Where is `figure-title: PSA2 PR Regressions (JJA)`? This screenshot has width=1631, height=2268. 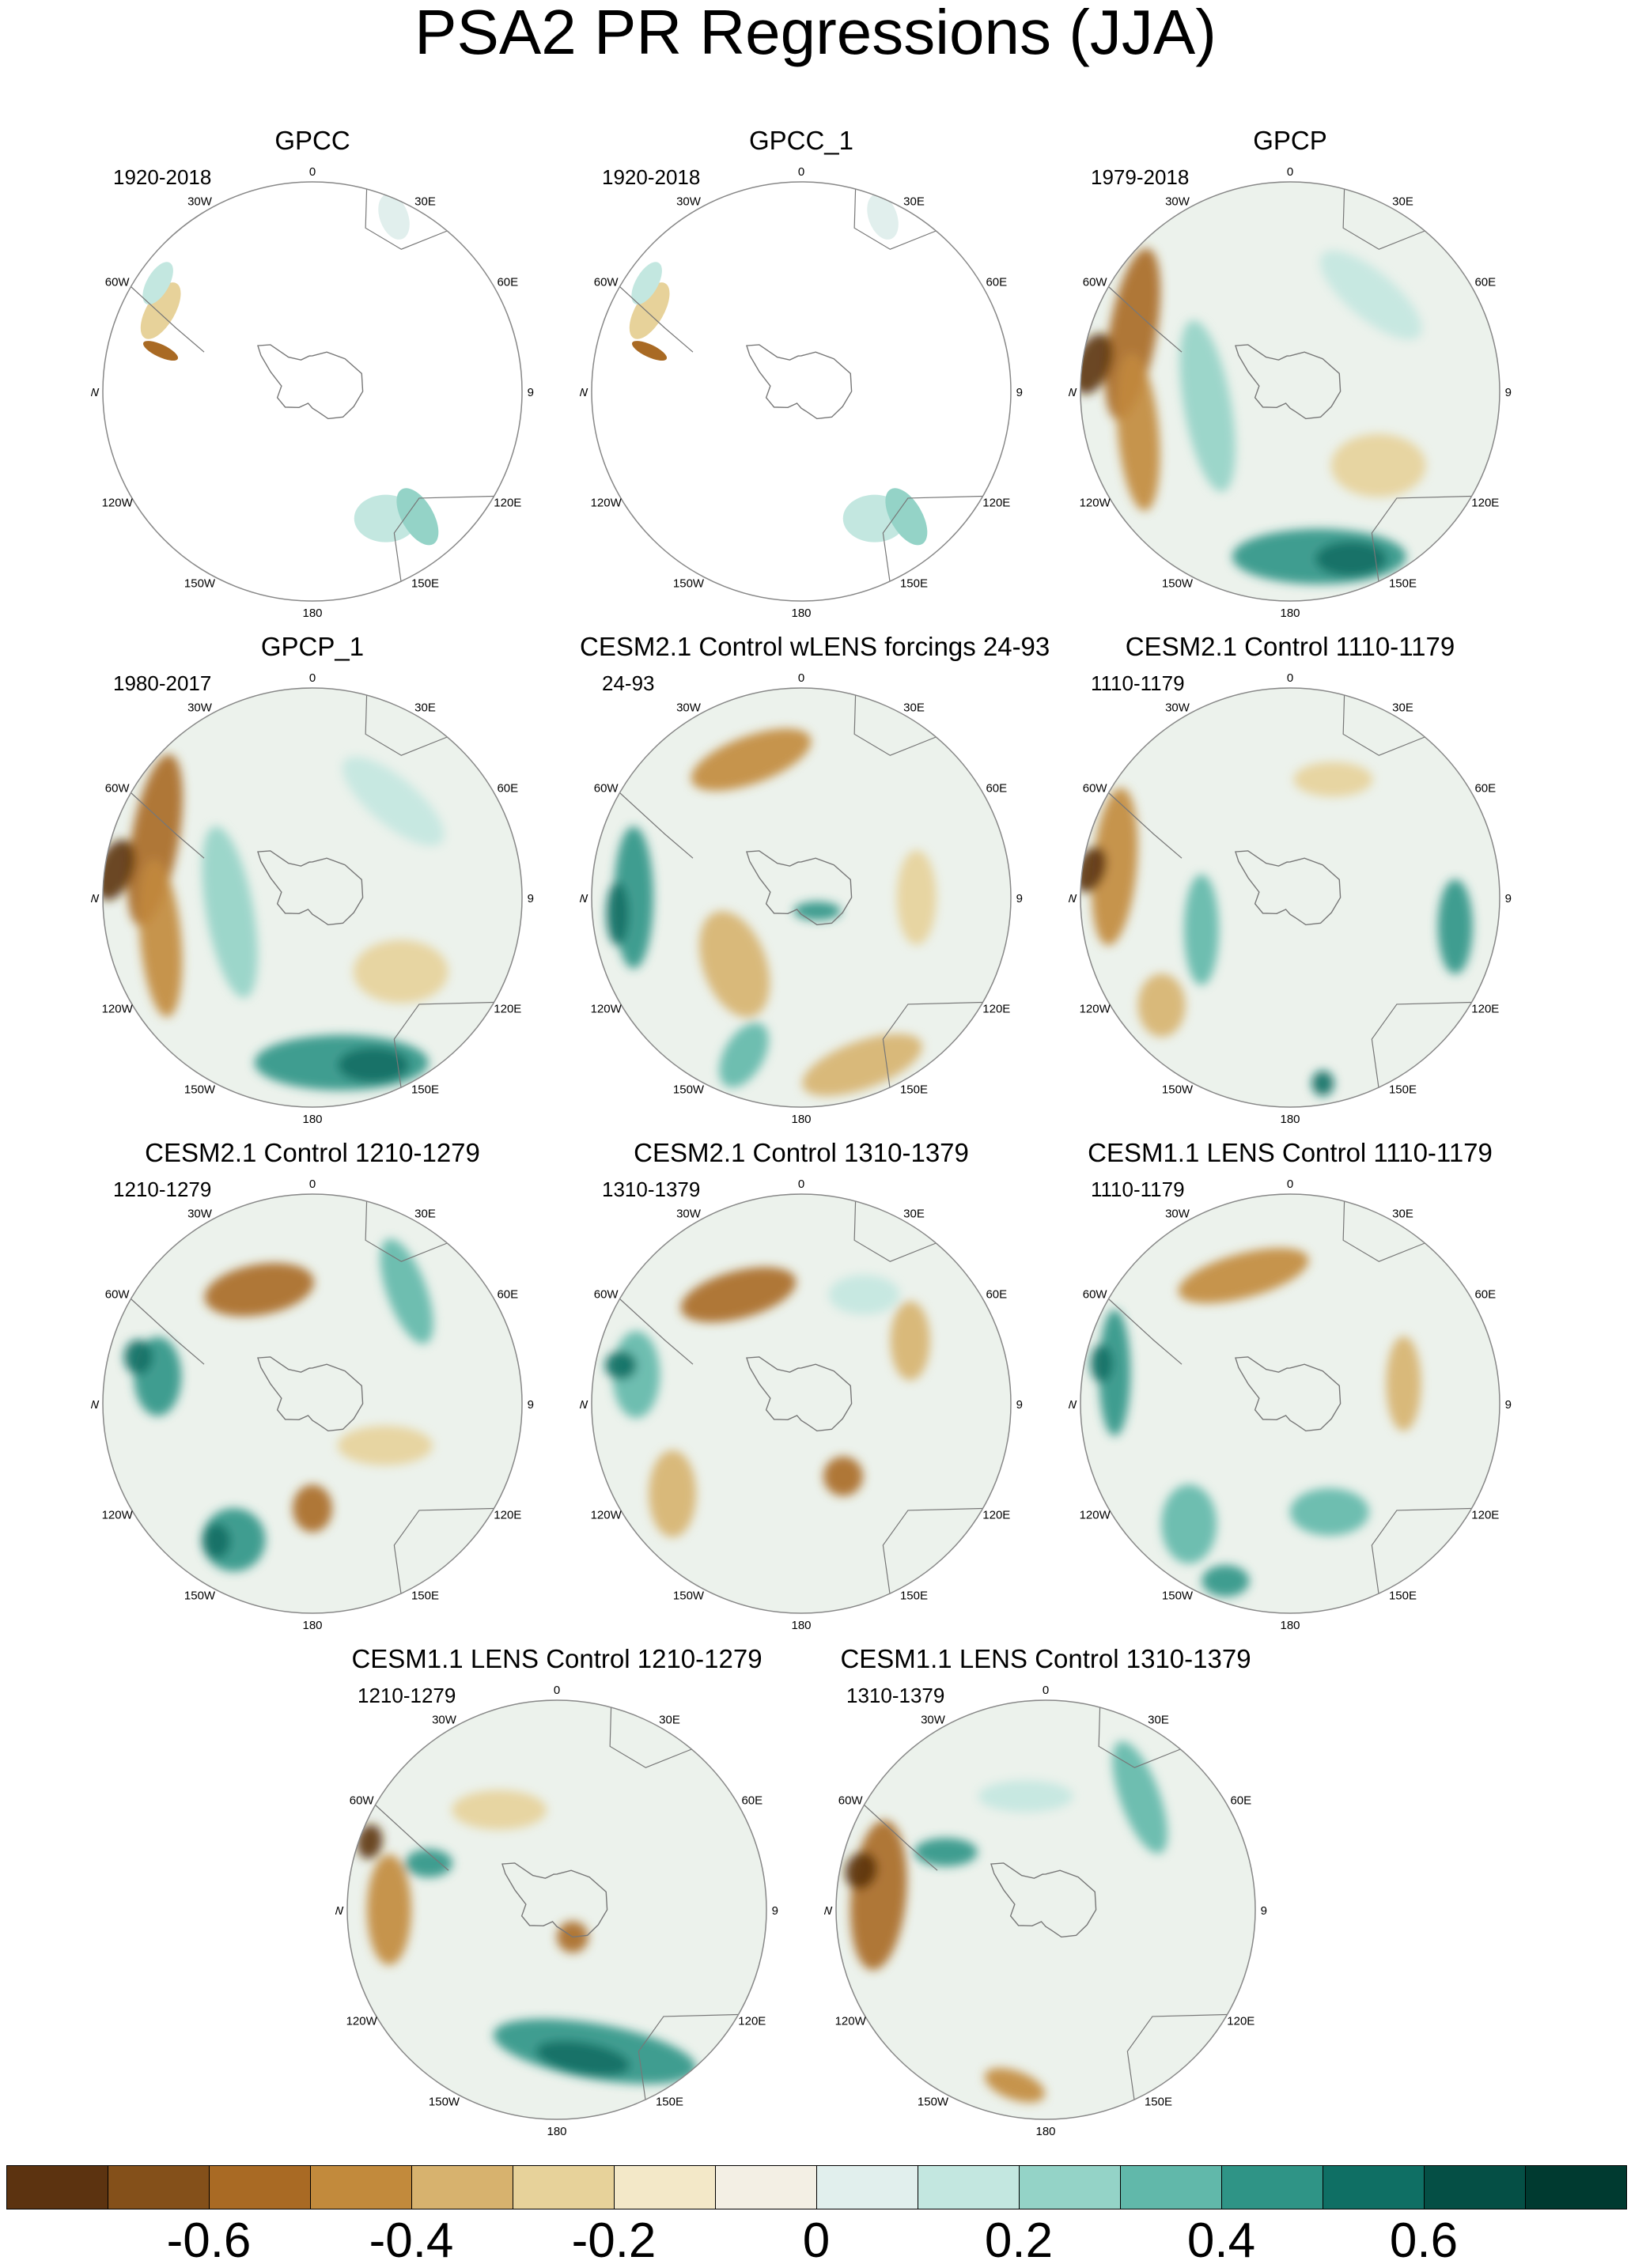
figure-title: PSA2 PR Regressions (JJA) is located at coordinates (815, 34).